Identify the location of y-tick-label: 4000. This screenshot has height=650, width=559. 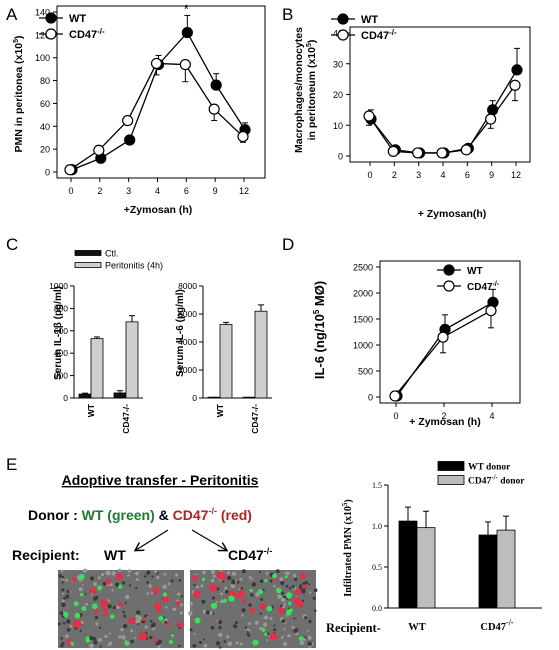
(187, 342).